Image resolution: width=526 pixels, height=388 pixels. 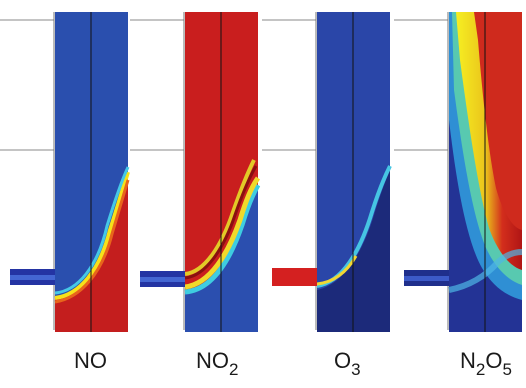 I want to click on species-label-no2: NO2, so click(x=217, y=363).